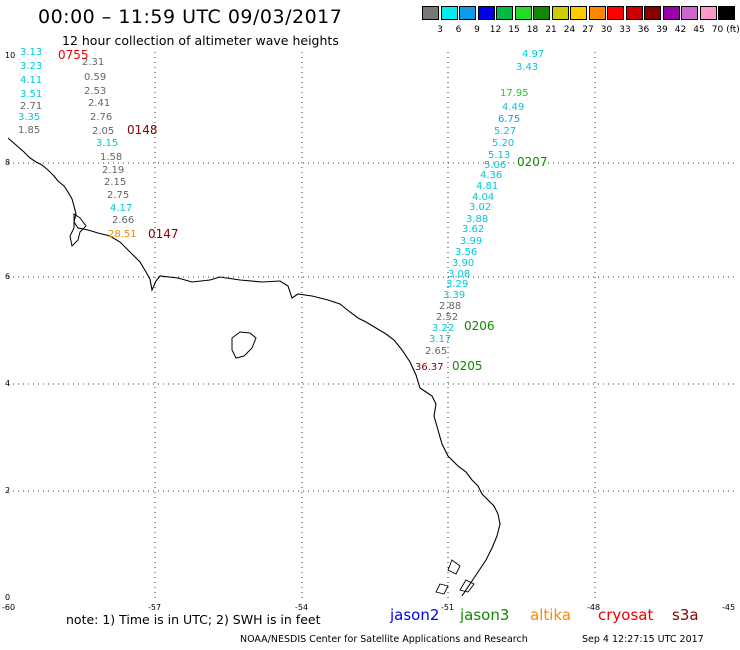  I want to click on swh-value: 2.41, so click(99, 103).